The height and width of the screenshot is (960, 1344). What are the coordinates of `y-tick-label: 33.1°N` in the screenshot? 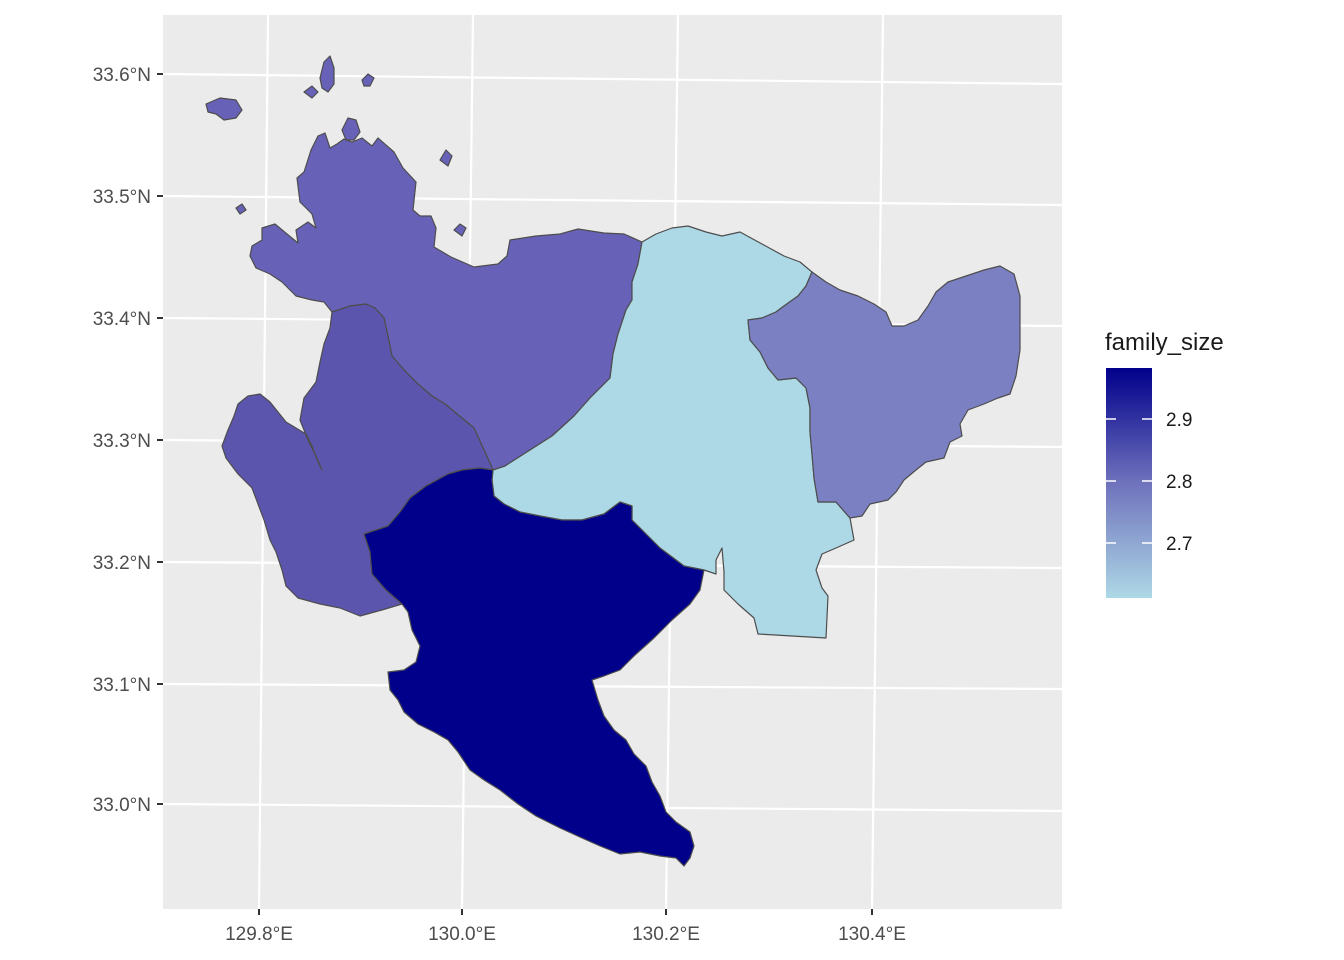 It's located at (122, 685).